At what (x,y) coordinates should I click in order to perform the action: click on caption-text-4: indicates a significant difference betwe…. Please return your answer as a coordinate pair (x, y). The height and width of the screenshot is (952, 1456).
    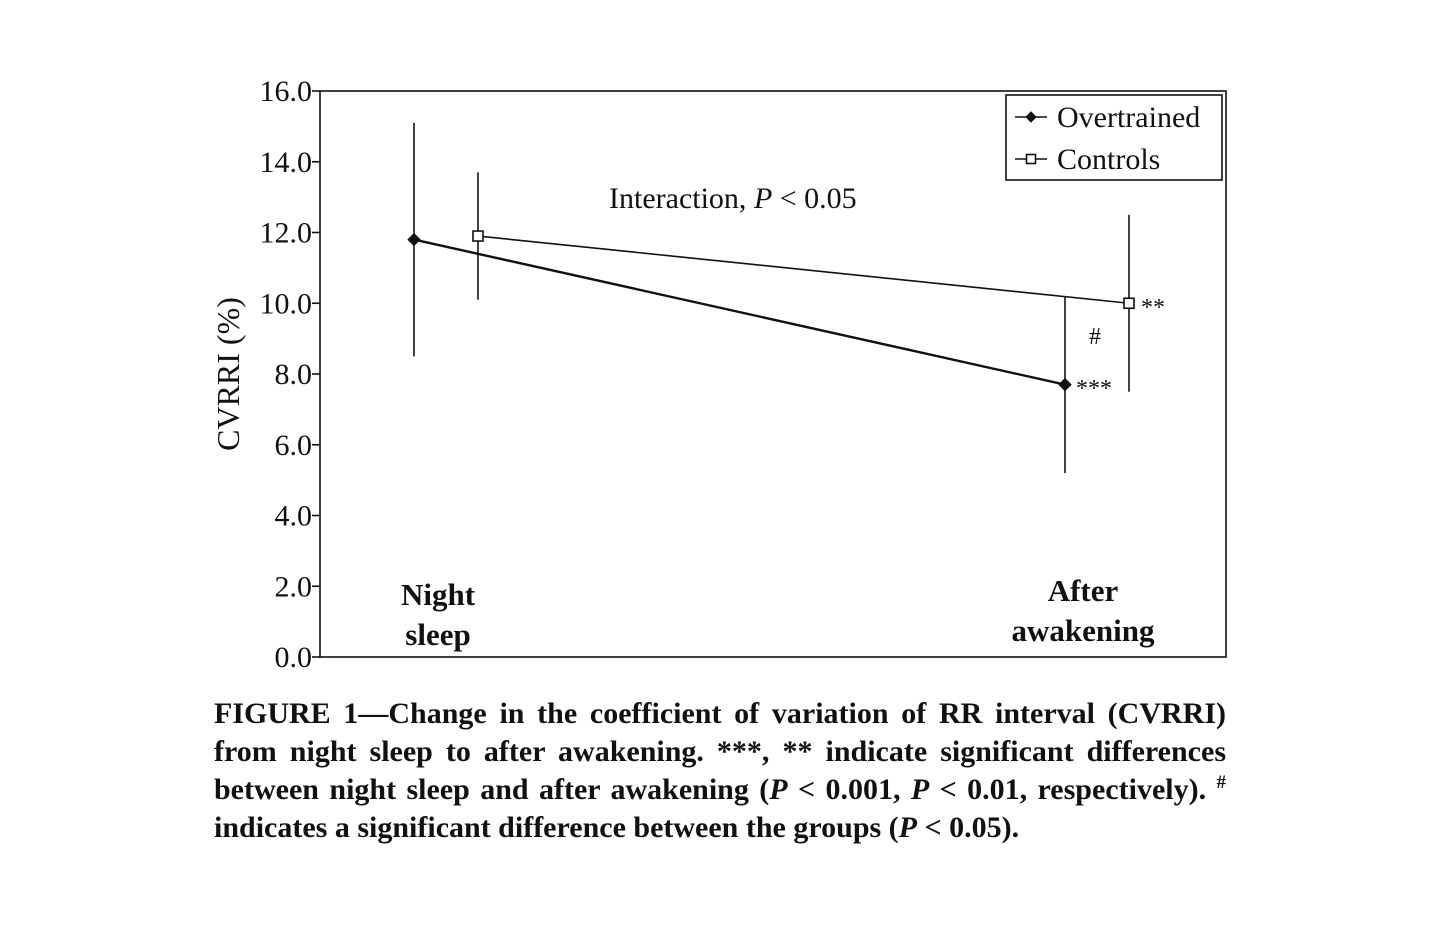
    Looking at the image, I should click on (556, 827).